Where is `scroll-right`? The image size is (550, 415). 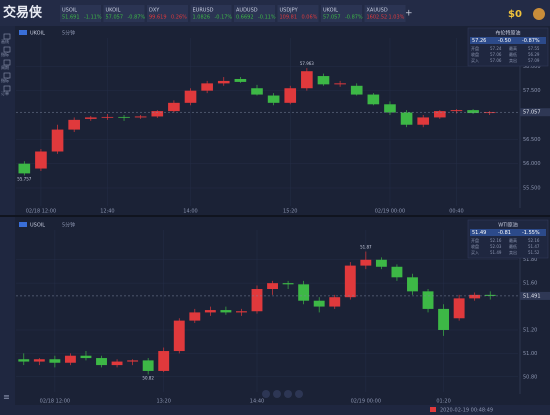
scroll-right is located at coordinates (299, 394).